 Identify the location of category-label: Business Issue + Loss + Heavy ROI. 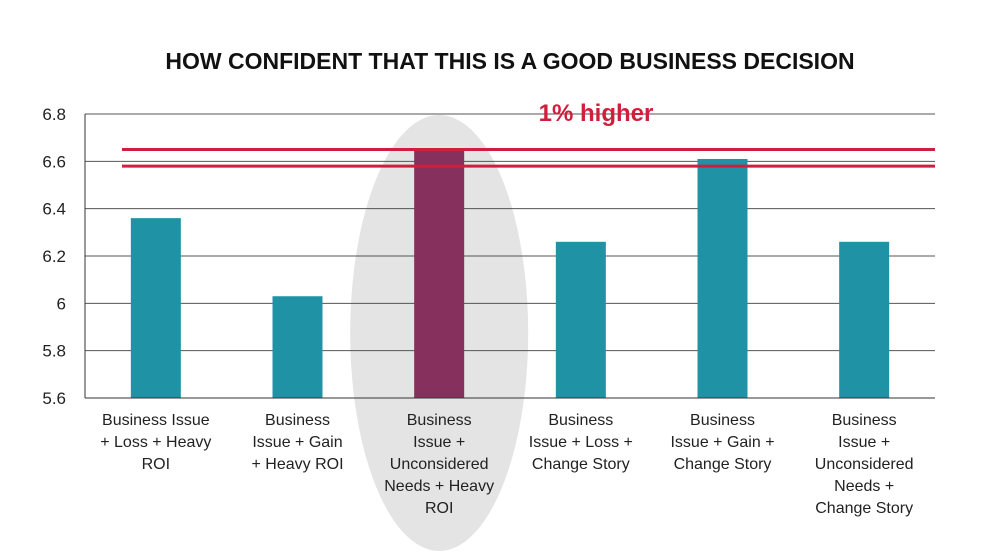
(155, 442).